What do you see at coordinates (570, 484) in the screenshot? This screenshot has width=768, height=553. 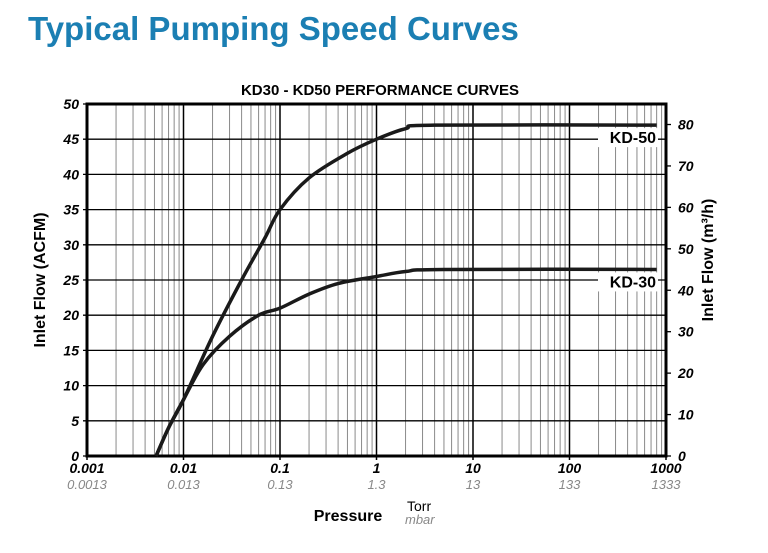 I see `x-tick-label-mbar: 133` at bounding box center [570, 484].